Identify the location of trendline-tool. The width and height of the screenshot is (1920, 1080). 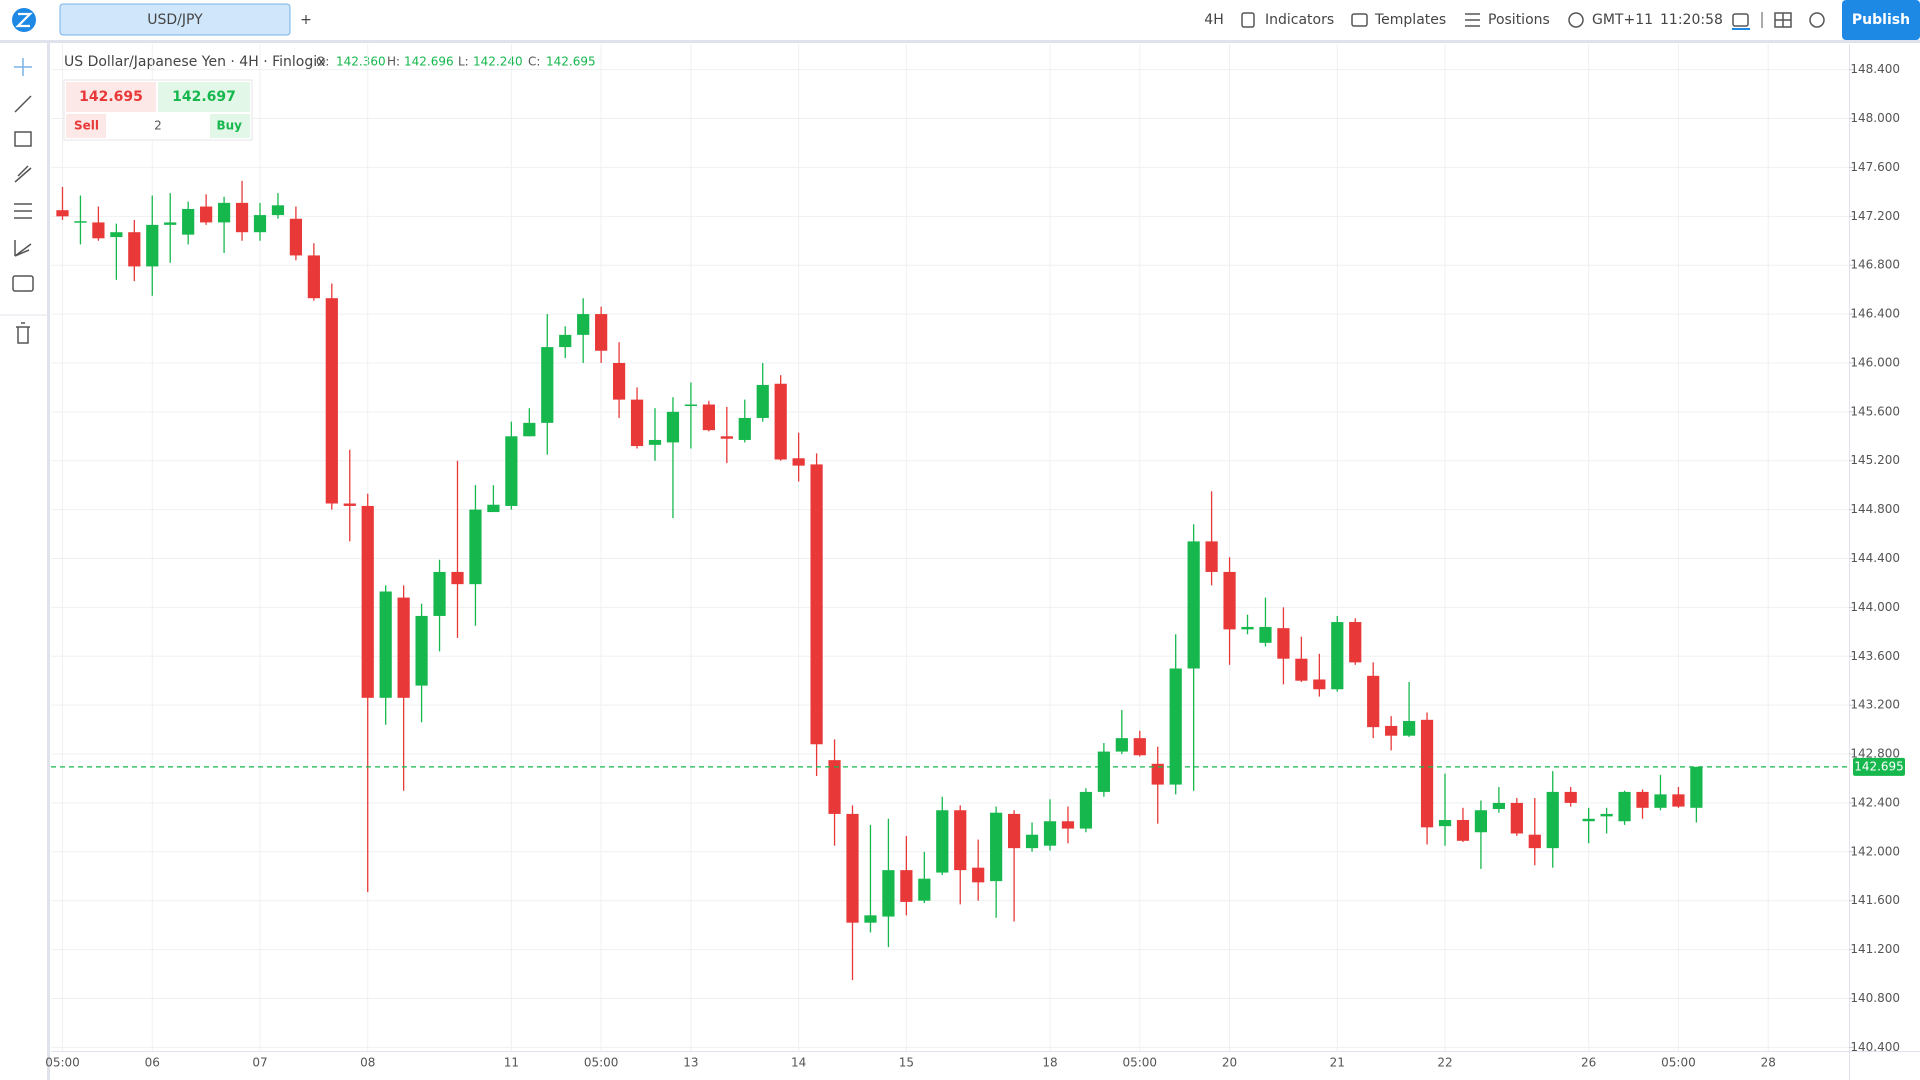
(23, 104).